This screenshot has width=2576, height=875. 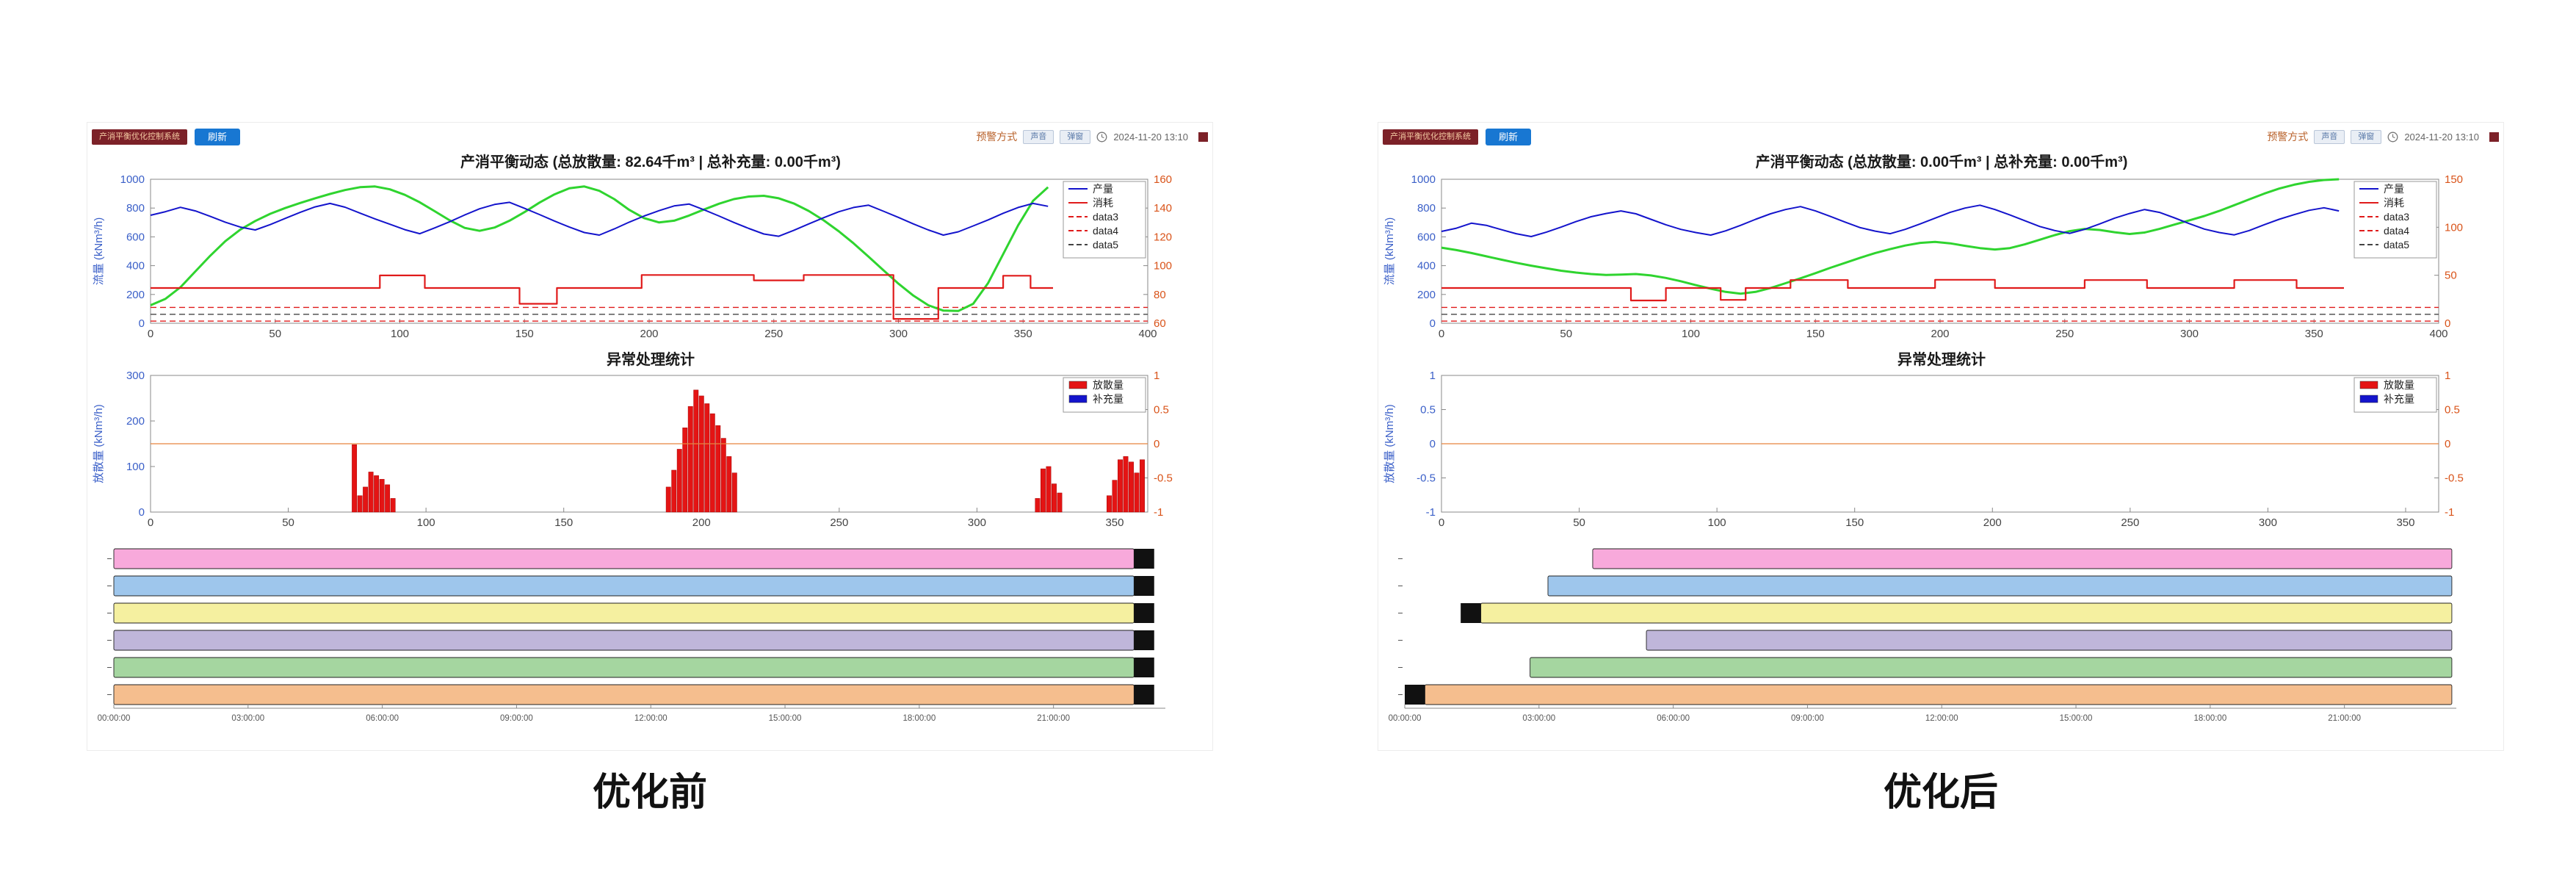 What do you see at coordinates (1161, 410) in the screenshot?
I see `svg-text: 0.5` at bounding box center [1161, 410].